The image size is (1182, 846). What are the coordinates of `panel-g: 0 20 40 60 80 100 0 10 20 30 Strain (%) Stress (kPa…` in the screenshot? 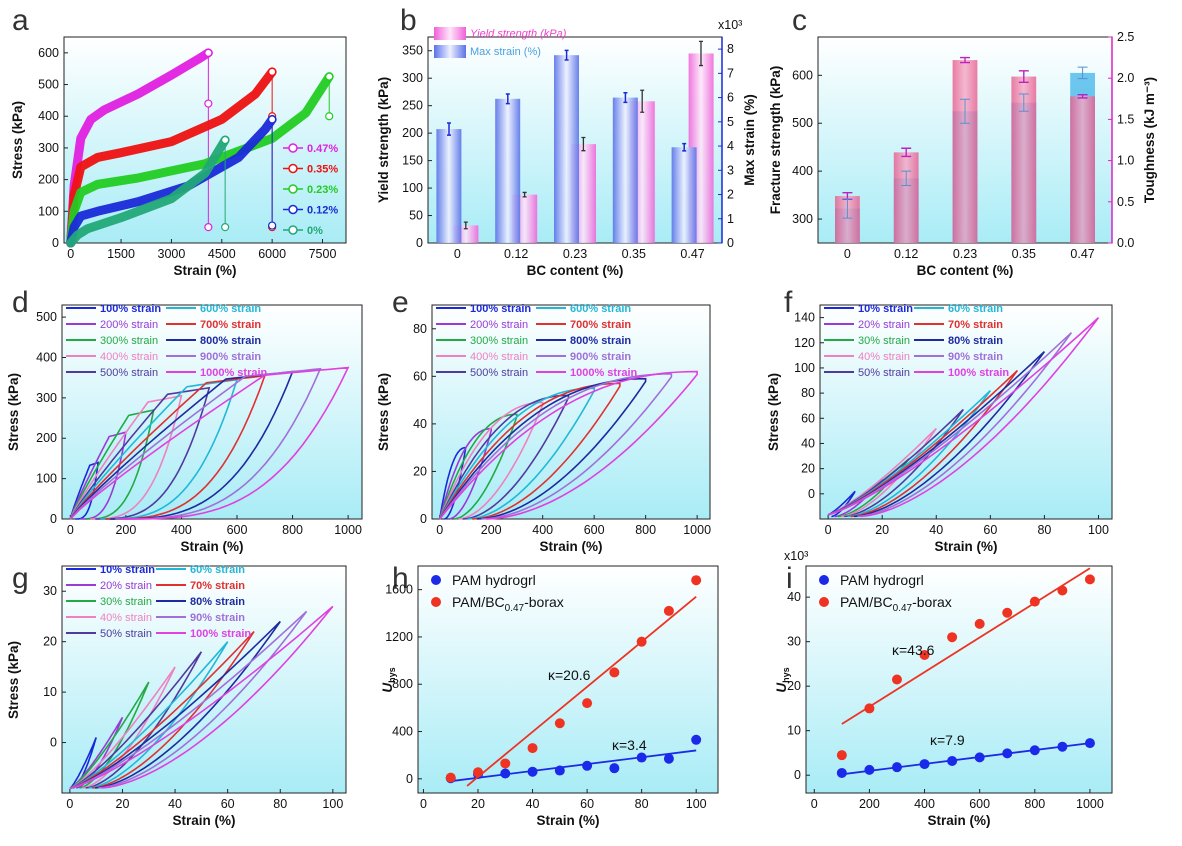 It's located at (176, 696).